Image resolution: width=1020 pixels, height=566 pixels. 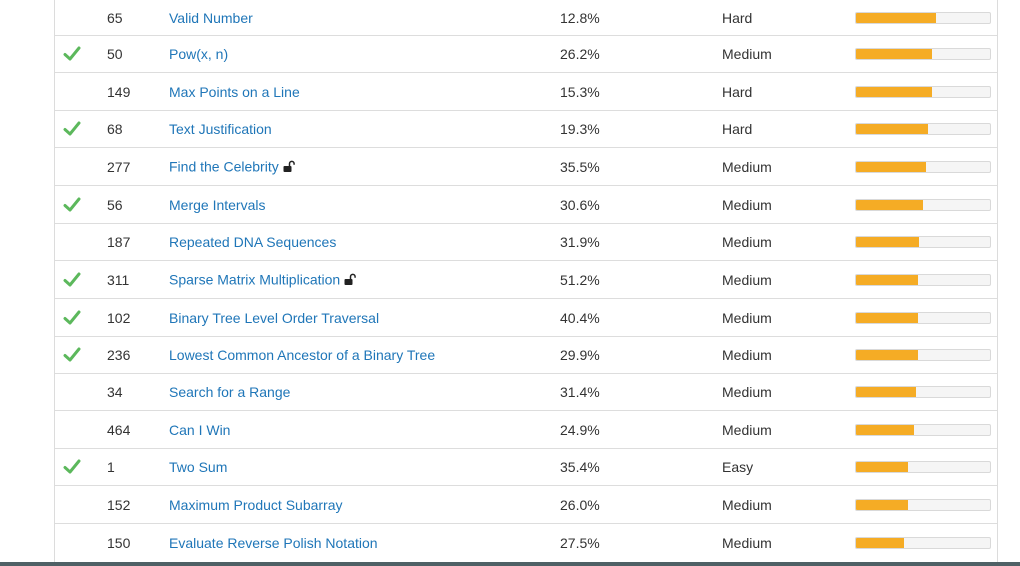 What do you see at coordinates (737, 91) in the screenshot?
I see `difficulty-label: Hard` at bounding box center [737, 91].